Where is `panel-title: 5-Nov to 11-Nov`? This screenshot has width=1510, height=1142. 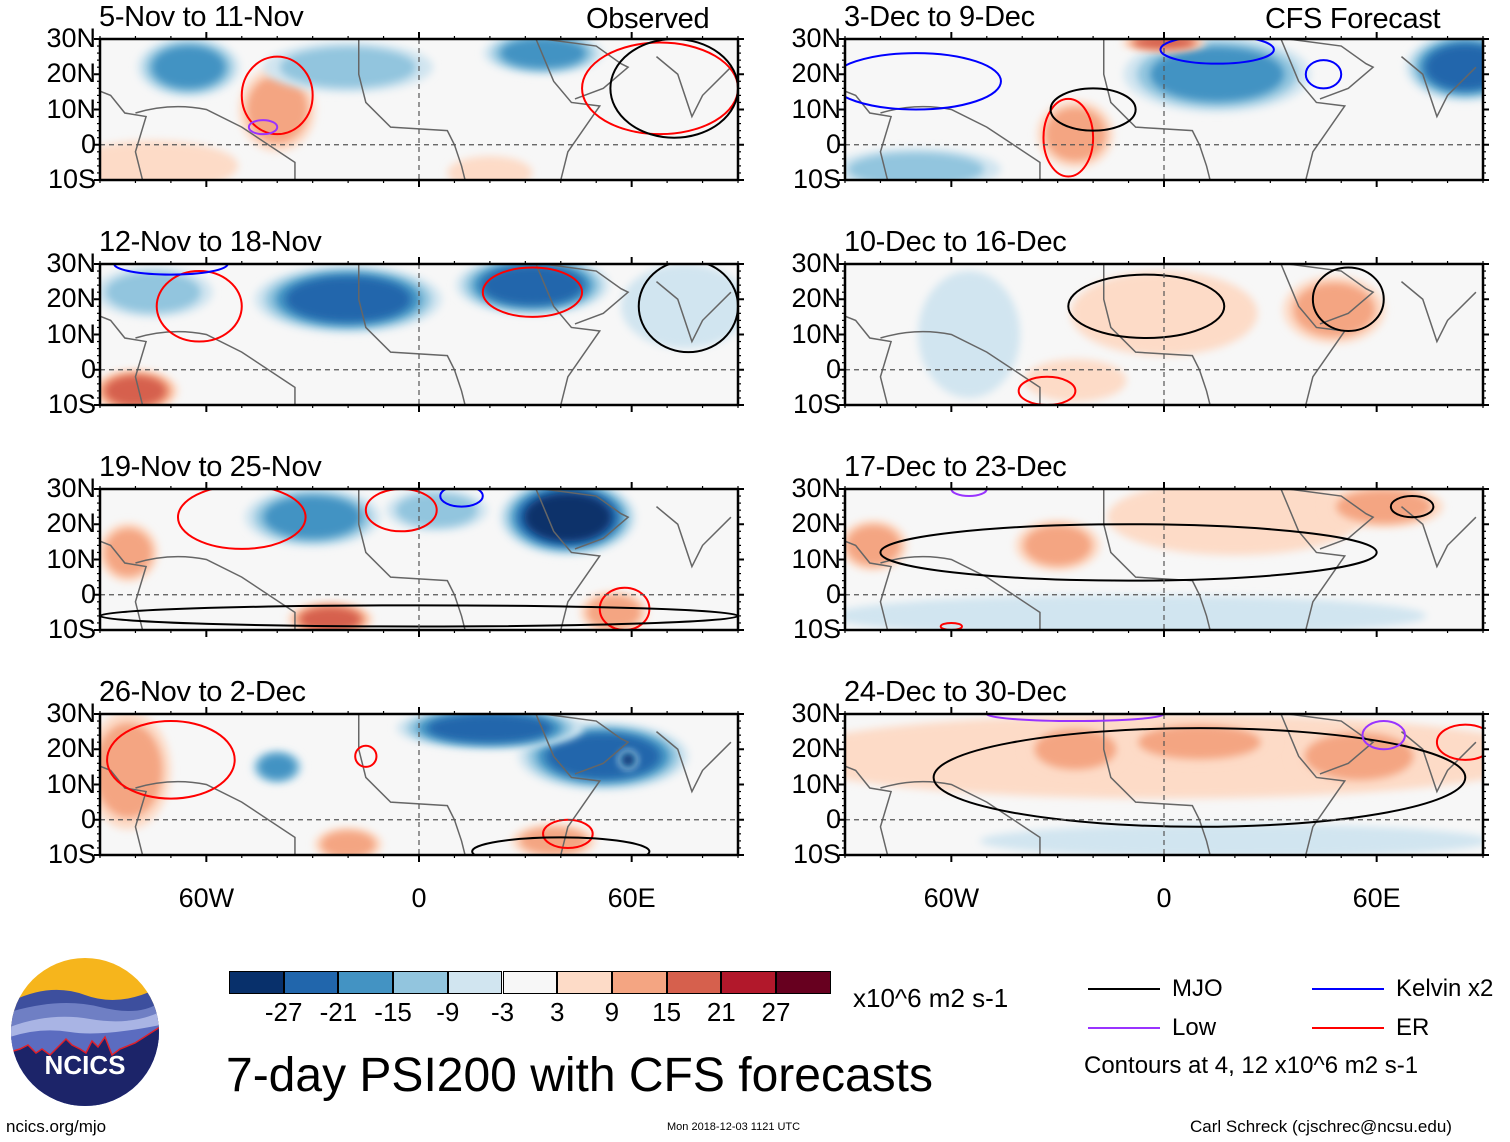
panel-title: 5-Nov to 11-Nov is located at coordinates (201, 17).